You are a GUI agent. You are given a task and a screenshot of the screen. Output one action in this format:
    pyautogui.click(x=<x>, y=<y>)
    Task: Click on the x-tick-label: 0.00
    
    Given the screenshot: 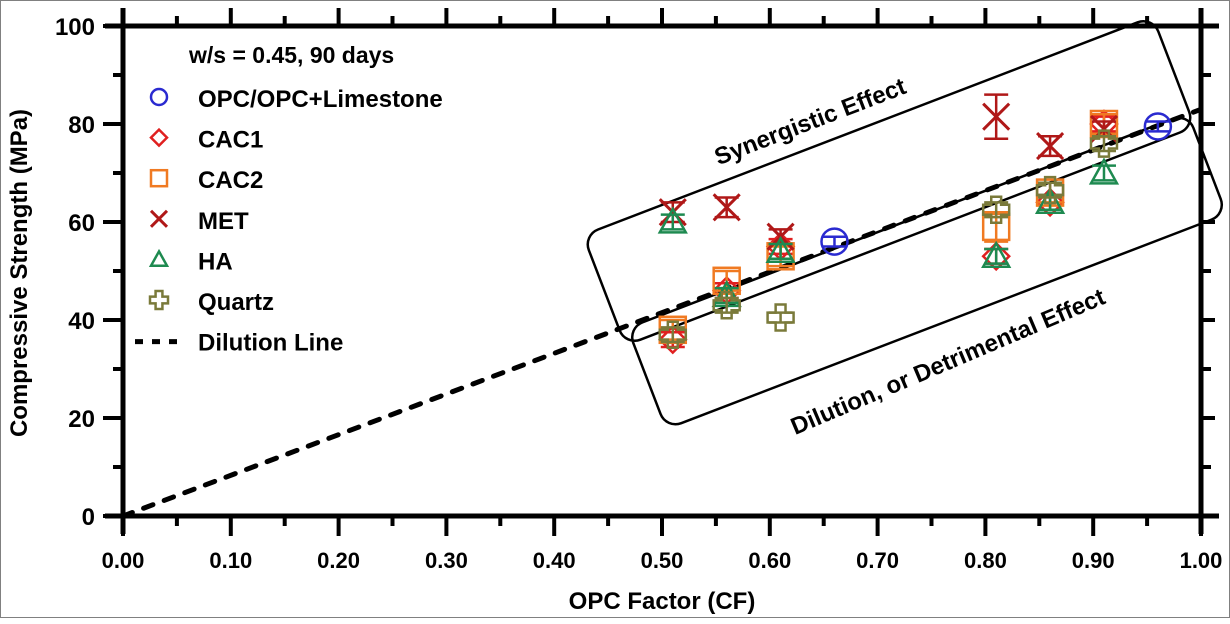 What is the action you would take?
    pyautogui.click(x=123, y=560)
    